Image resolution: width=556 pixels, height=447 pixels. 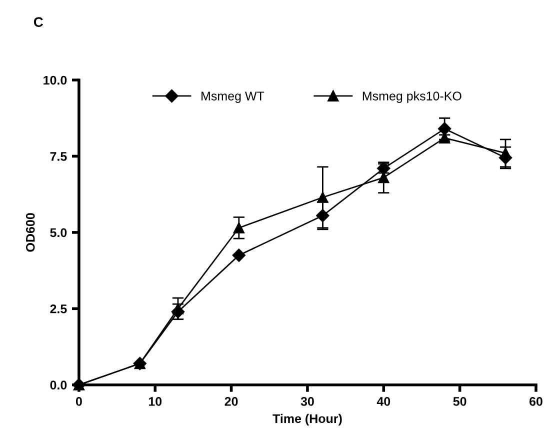 I want to click on y-tick-label: 7.5, so click(x=58, y=156).